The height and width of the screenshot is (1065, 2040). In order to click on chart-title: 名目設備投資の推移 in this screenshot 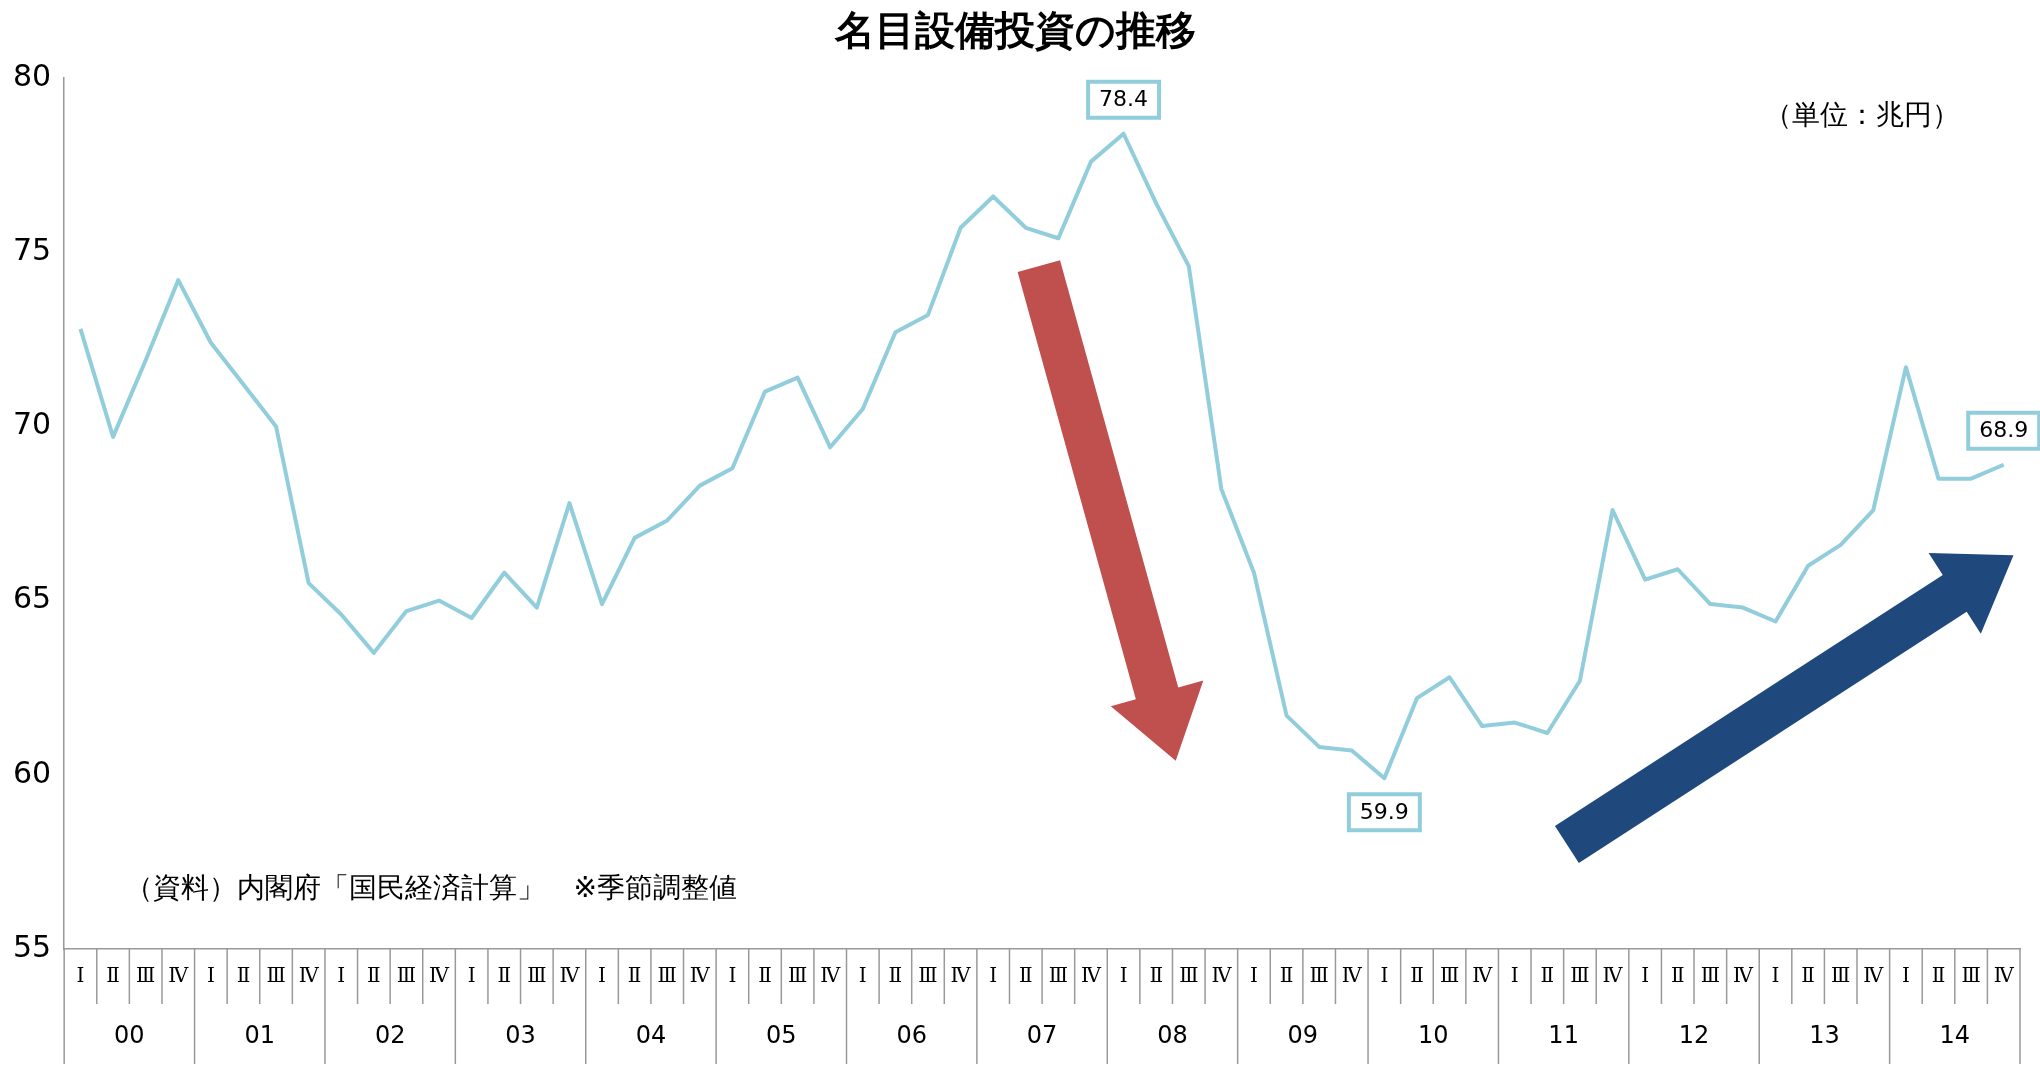, I will do `click(1014, 30)`.